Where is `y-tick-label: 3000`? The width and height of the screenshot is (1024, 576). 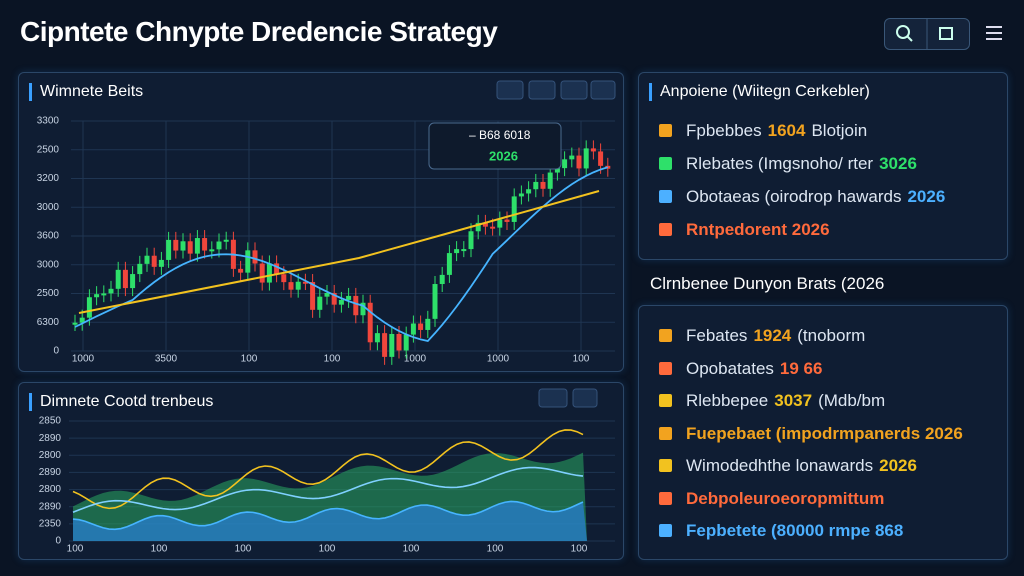
y-tick-label: 3000 is located at coordinates (48, 264).